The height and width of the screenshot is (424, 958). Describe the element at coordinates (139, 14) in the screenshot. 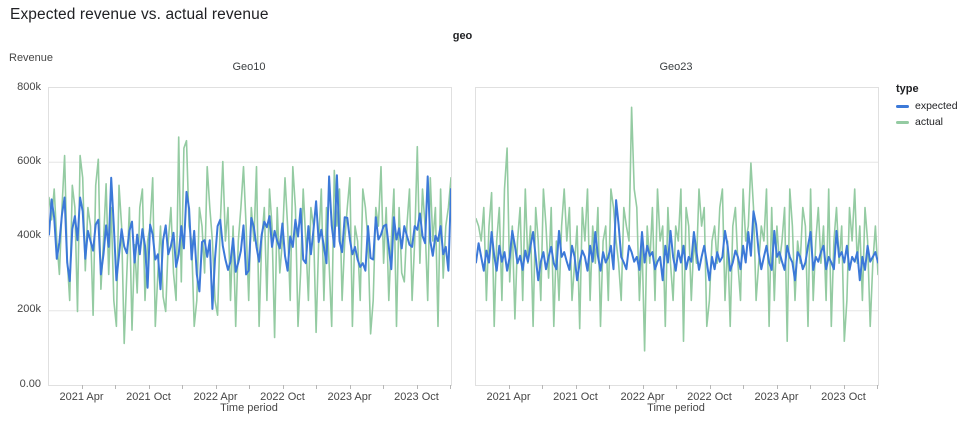

I see `chart-title: Expected revenue vs. actual revenue` at that location.